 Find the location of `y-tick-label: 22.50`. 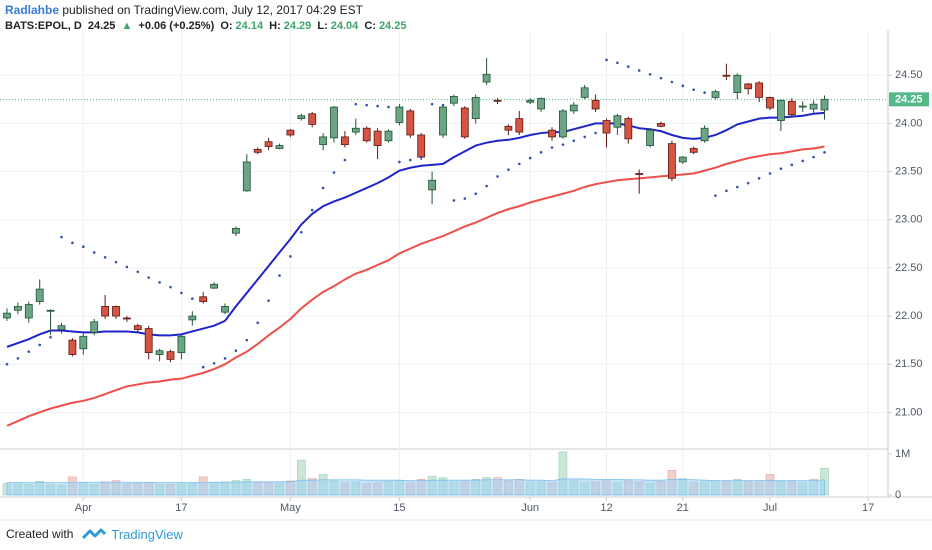

y-tick-label: 22.50 is located at coordinates (909, 268).